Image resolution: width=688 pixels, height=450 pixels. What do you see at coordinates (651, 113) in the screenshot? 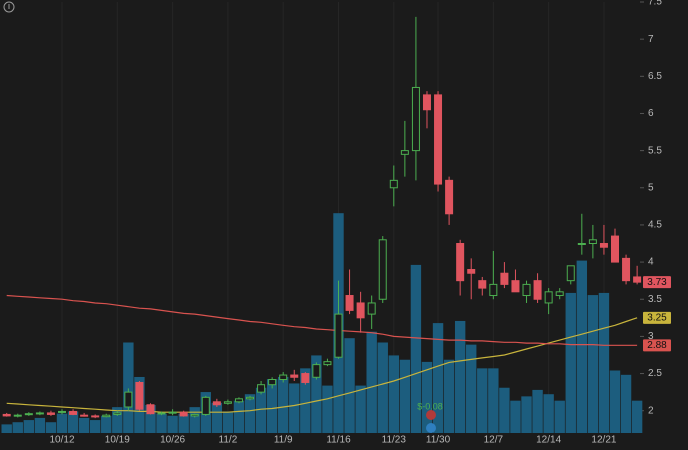
I see `y-tick-label: 6` at bounding box center [651, 113].